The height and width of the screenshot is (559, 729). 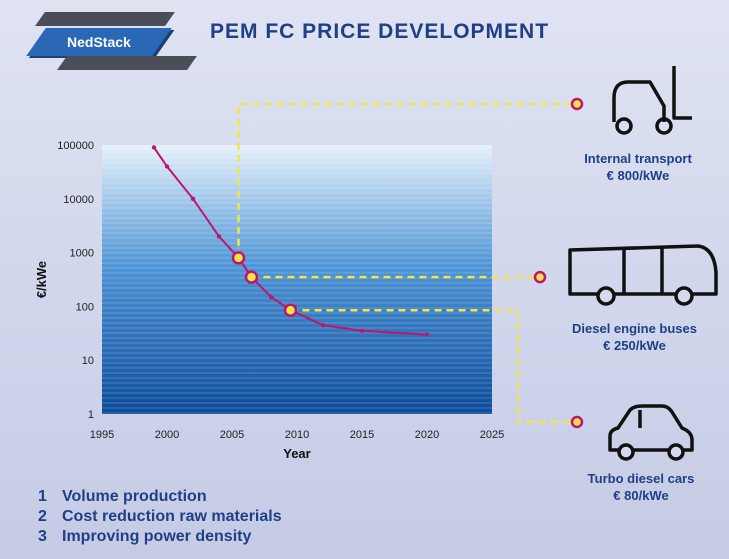 I want to click on connector-turbo_diesel_cars, so click(x=433, y=366).